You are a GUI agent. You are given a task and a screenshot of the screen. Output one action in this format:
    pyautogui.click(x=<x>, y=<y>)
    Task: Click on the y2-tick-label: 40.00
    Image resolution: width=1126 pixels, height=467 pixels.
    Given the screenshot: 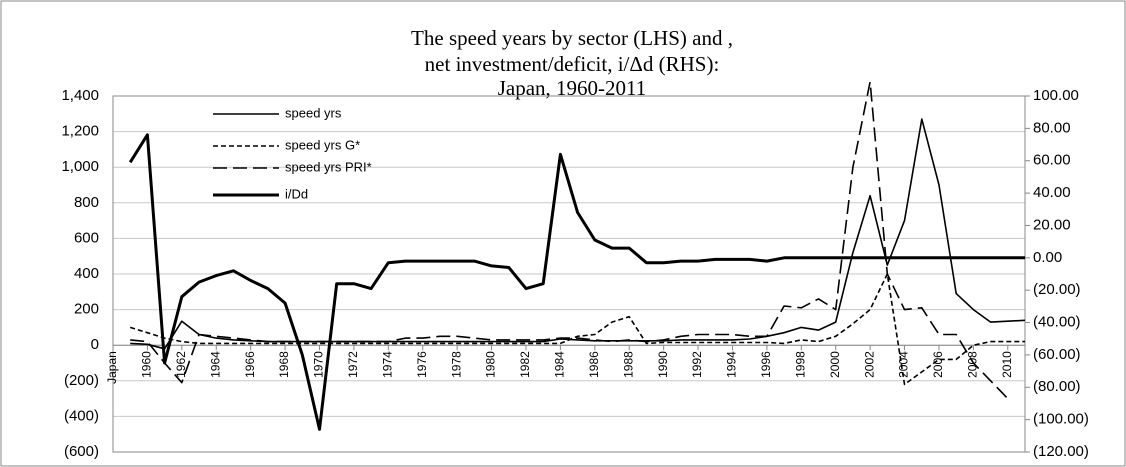 What is the action you would take?
    pyautogui.click(x=1052, y=192)
    